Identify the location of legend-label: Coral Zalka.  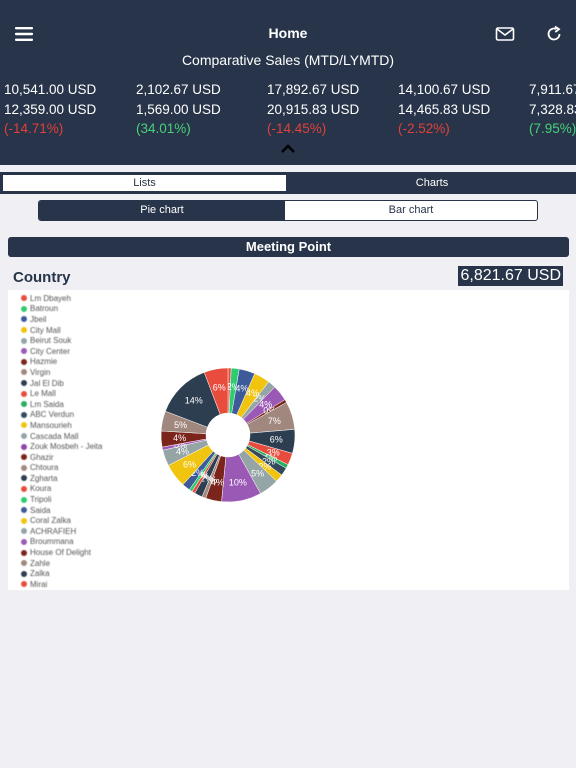
(50, 521).